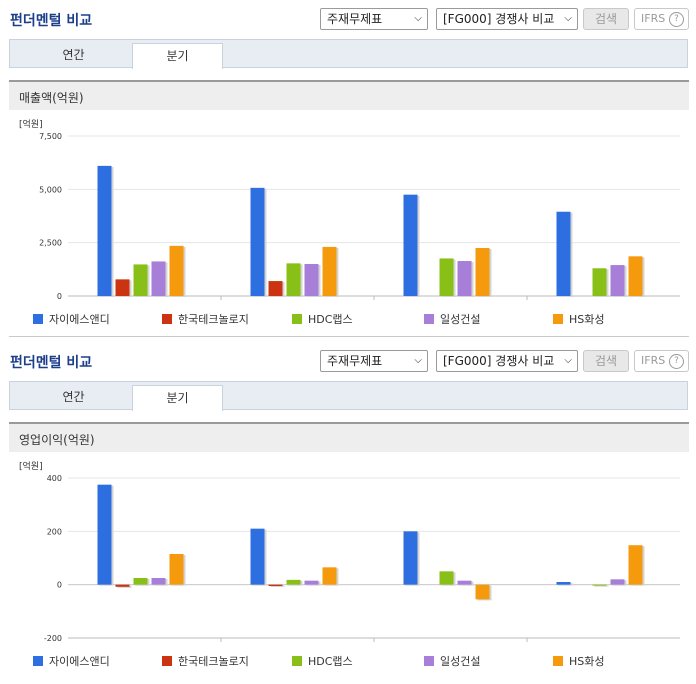  Describe the element at coordinates (53, 638) in the screenshot. I see `y-tick-label: -200` at that location.